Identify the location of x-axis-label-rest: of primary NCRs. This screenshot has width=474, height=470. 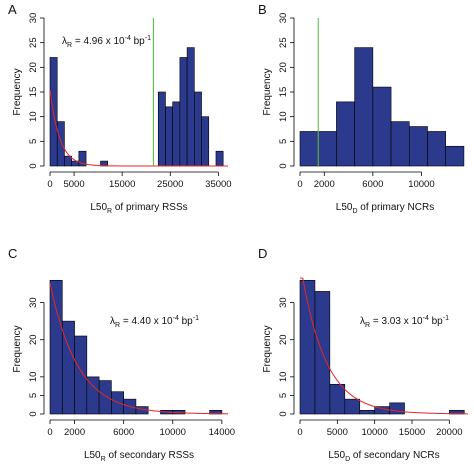
(396, 207).